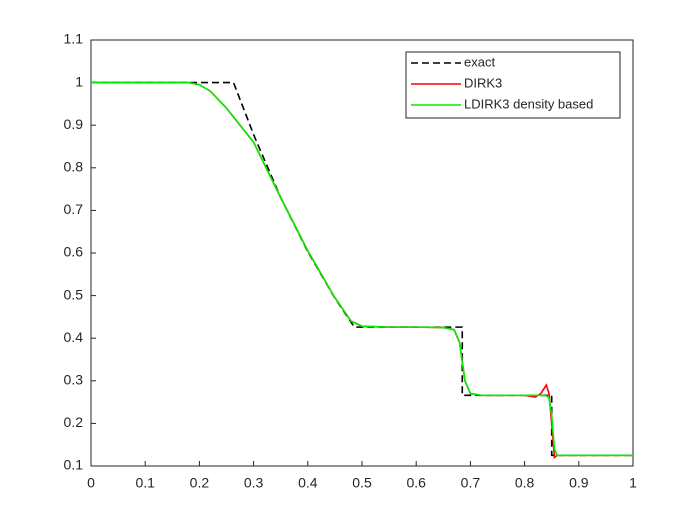 The width and height of the screenshot is (700, 525). I want to click on legend-box, so click(513, 85).